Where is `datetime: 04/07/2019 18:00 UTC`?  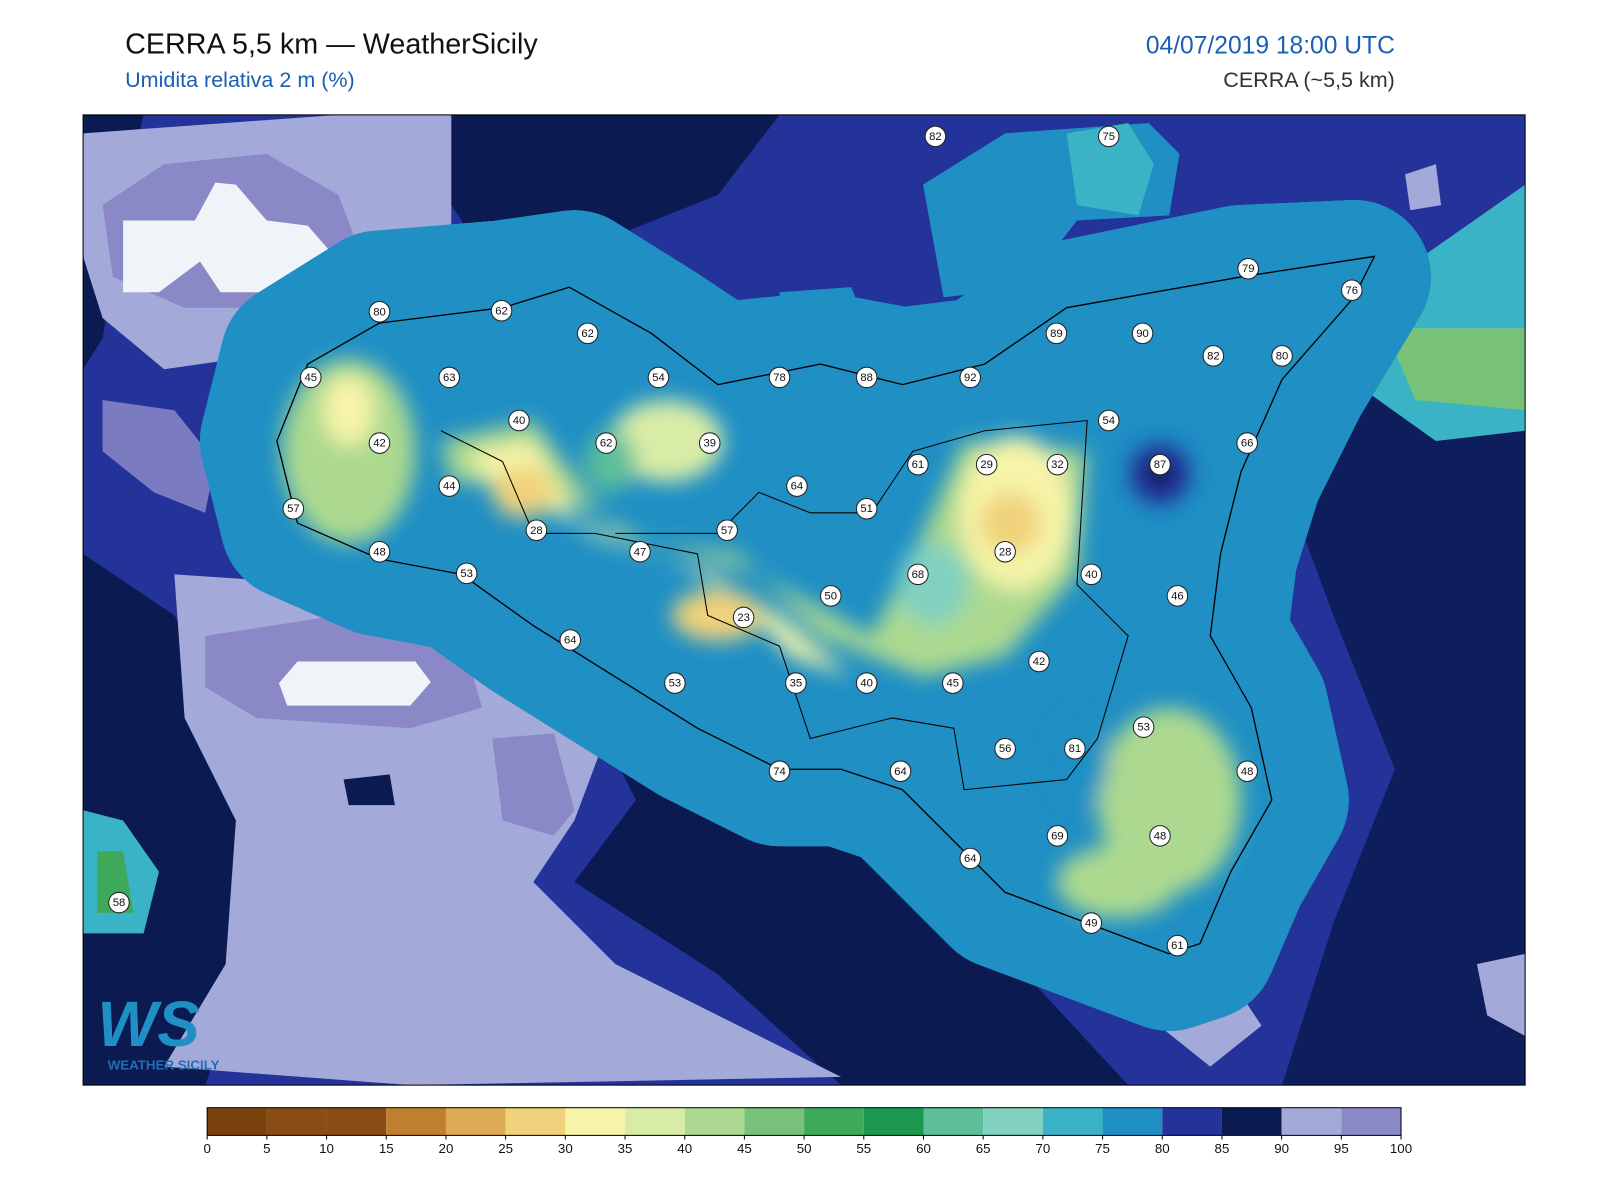
datetime: 04/07/2019 18:00 UTC is located at coordinates (1270, 45).